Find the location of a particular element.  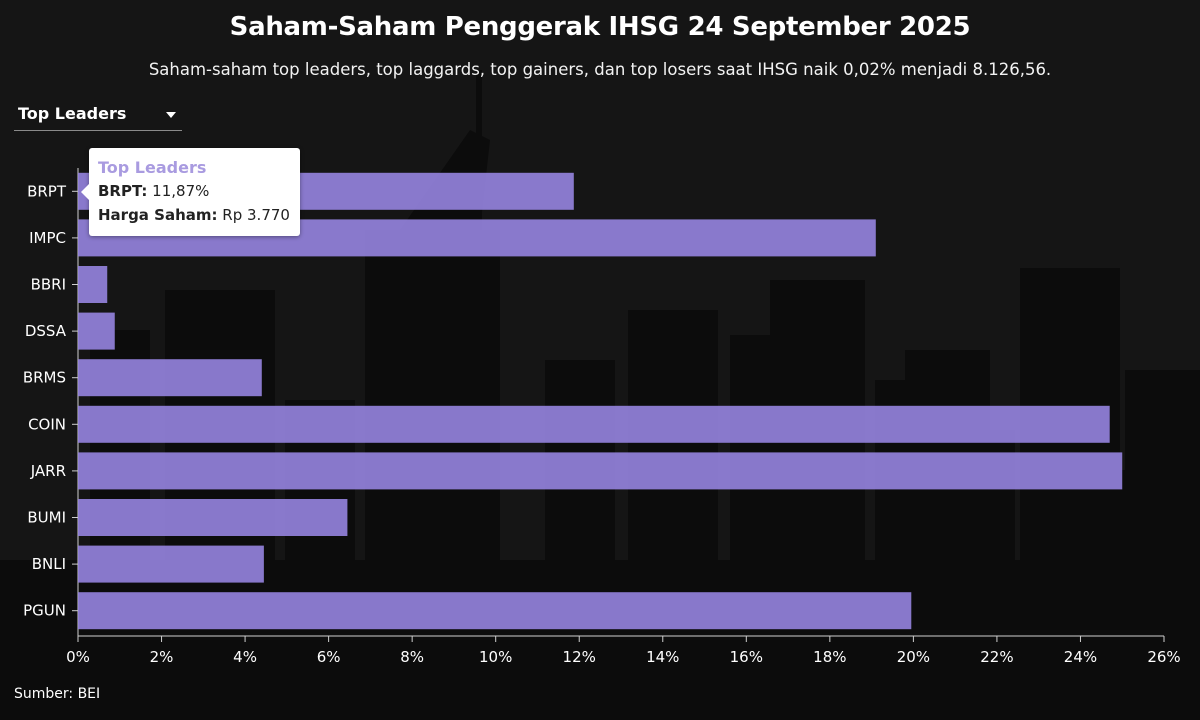

bar-pgun is located at coordinates (495, 611).